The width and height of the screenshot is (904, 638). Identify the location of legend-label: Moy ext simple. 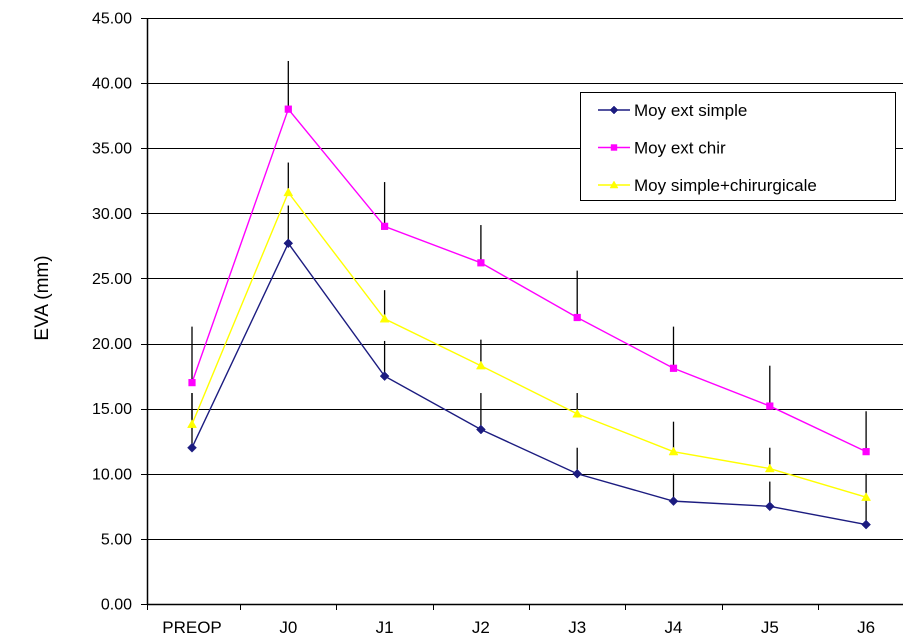
(690, 110).